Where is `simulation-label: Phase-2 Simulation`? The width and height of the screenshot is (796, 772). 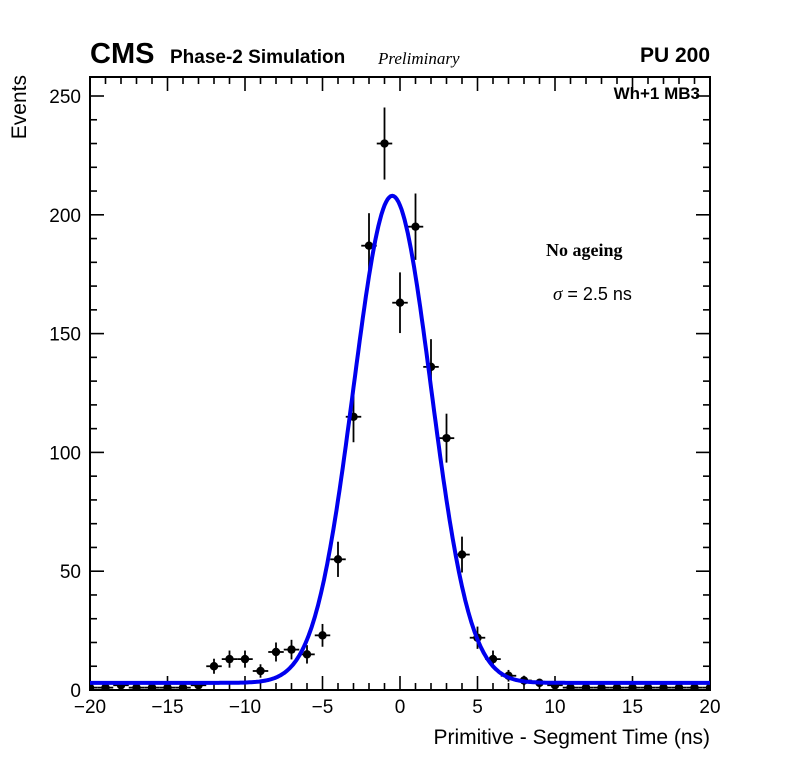 simulation-label: Phase-2 Simulation is located at coordinates (258, 57).